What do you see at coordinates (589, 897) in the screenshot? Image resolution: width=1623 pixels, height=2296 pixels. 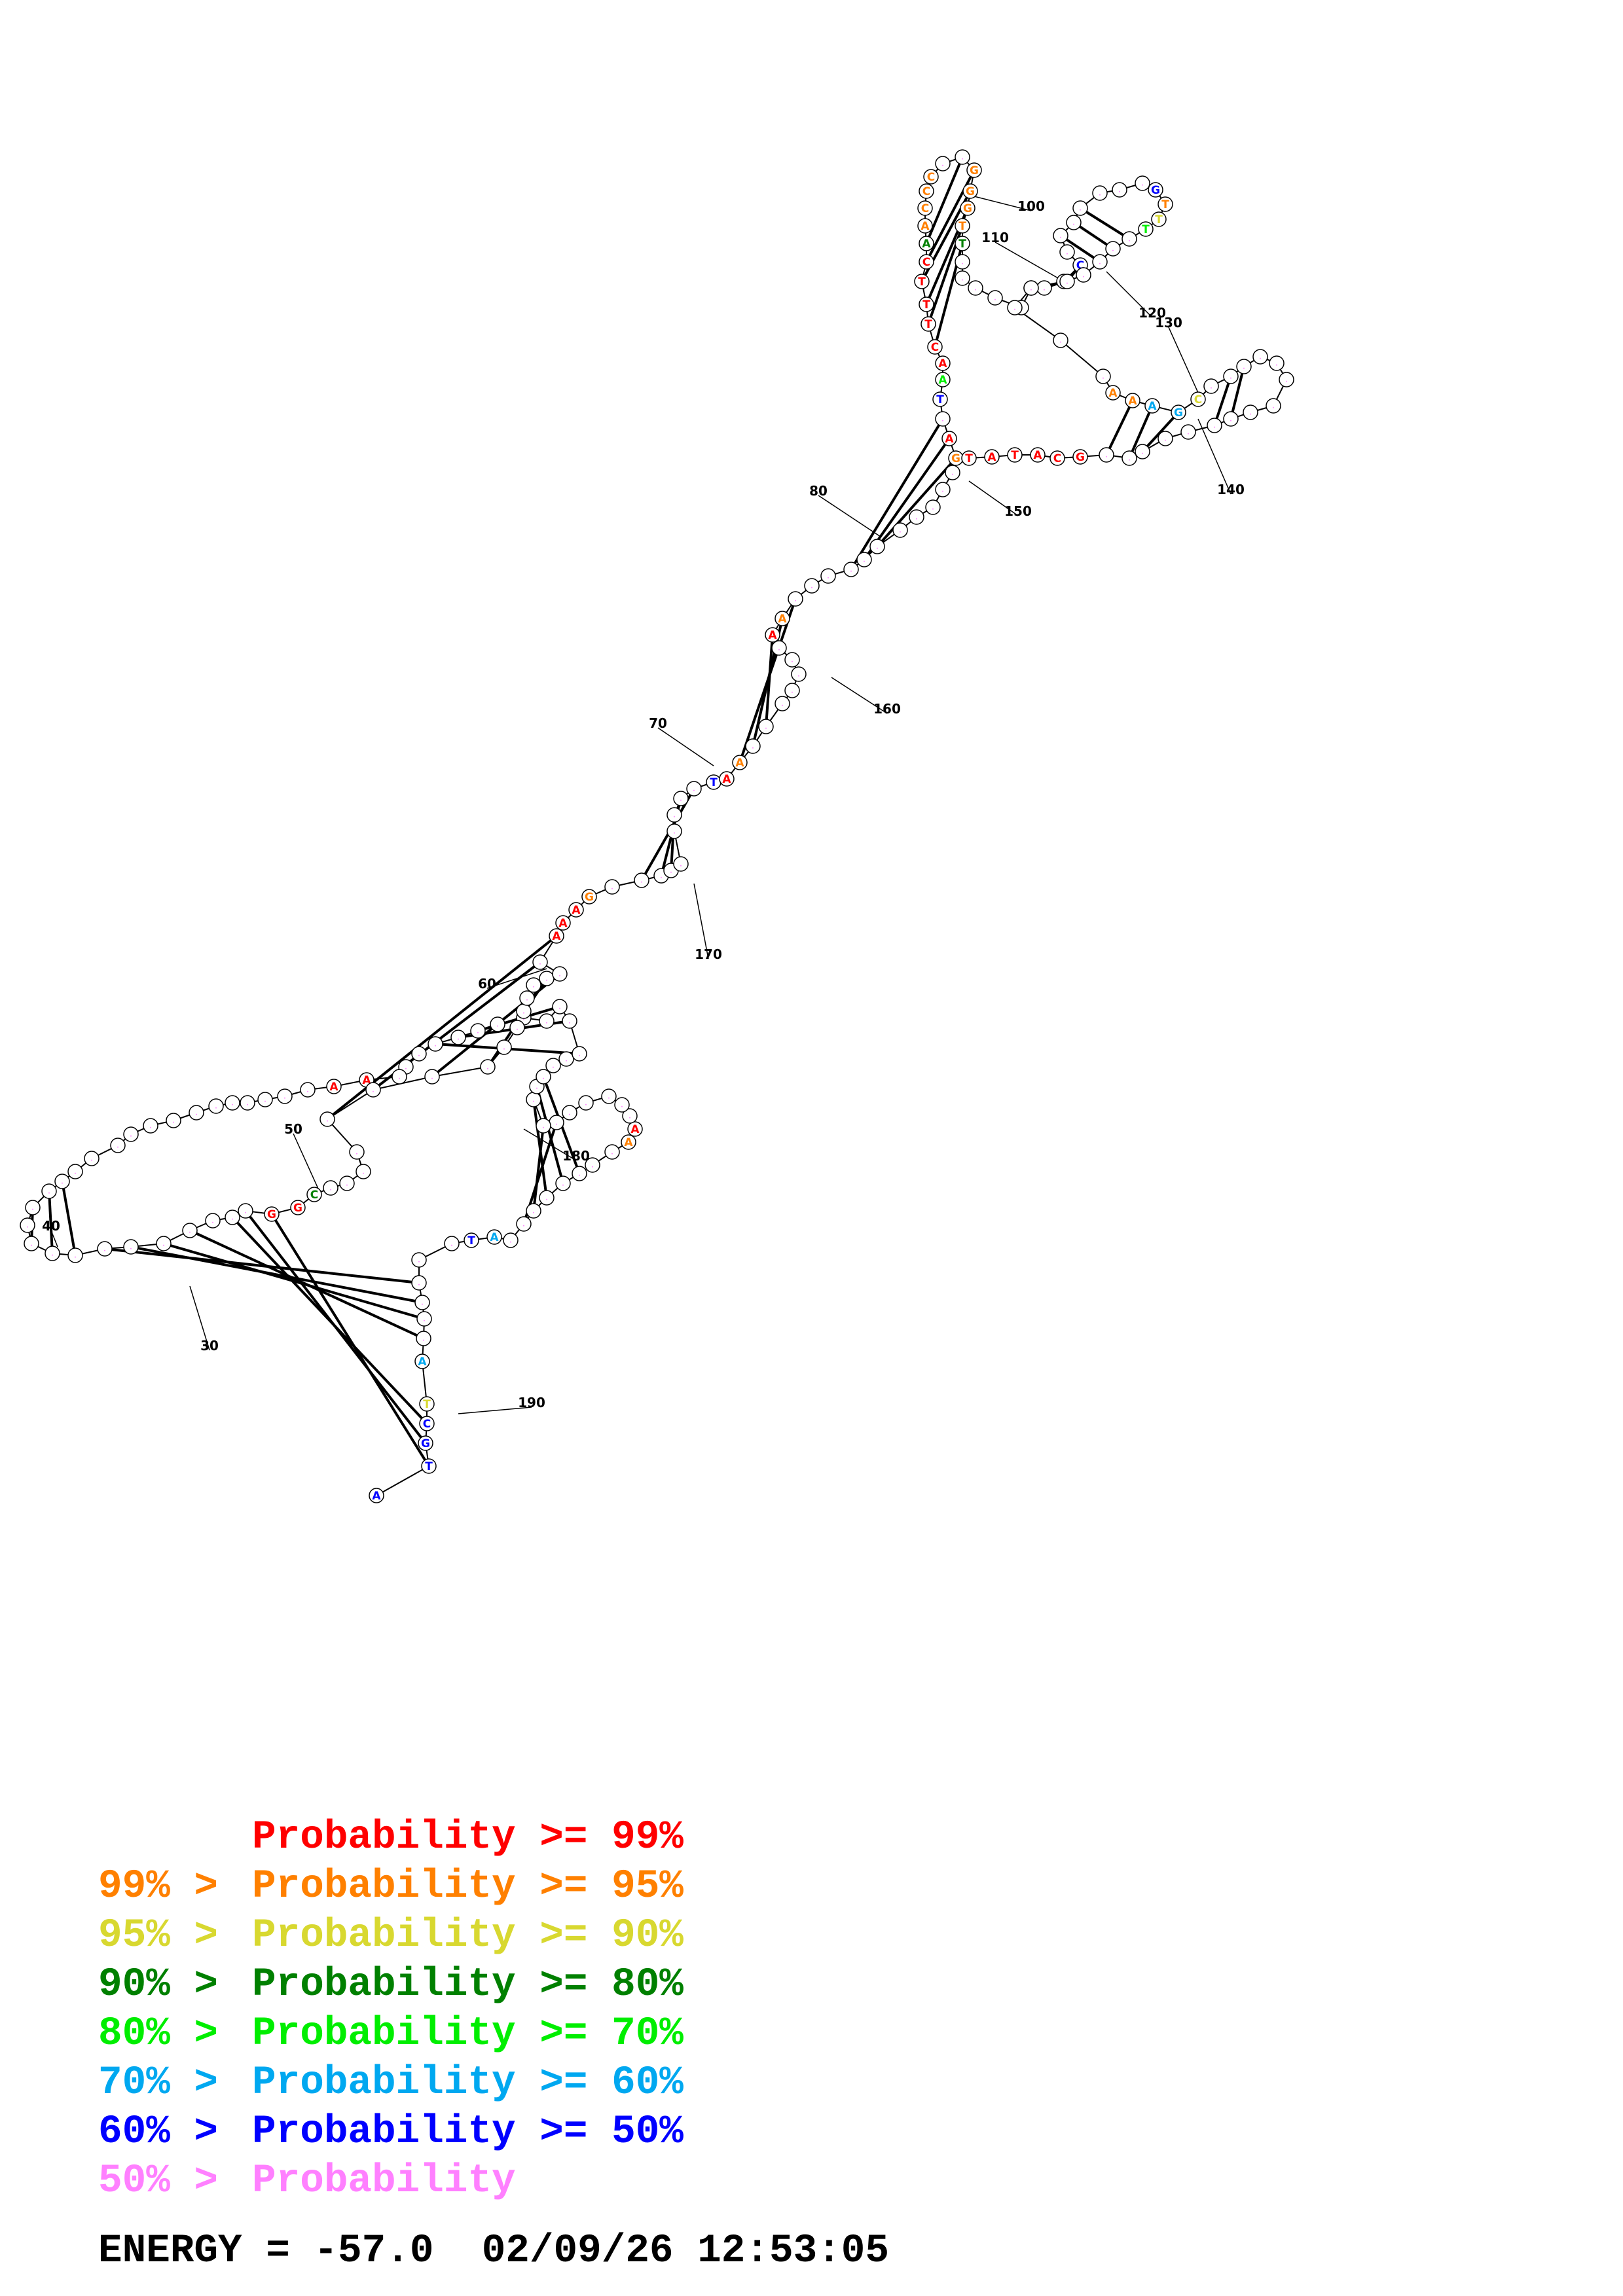 I see `nucleotide: G` at bounding box center [589, 897].